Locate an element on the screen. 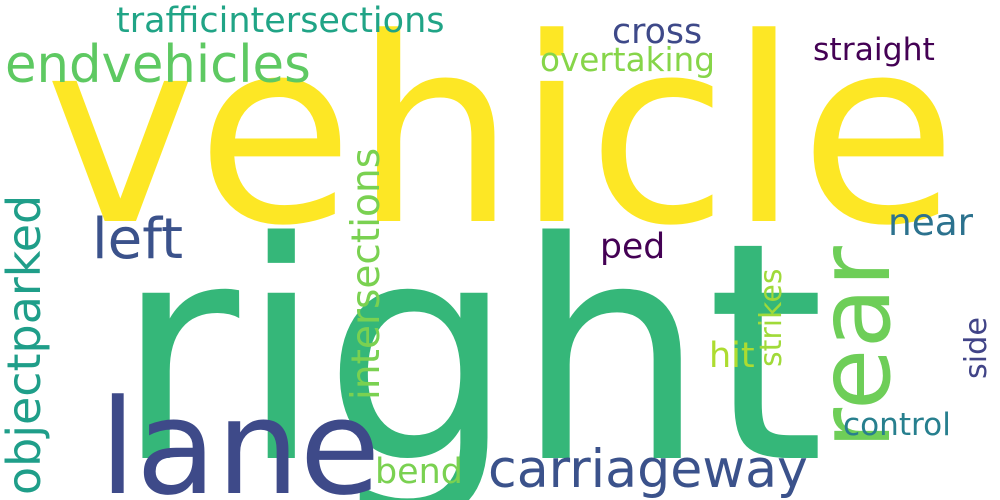 This screenshot has width=1000, height=500. word-bend: bend is located at coordinates (419, 471).